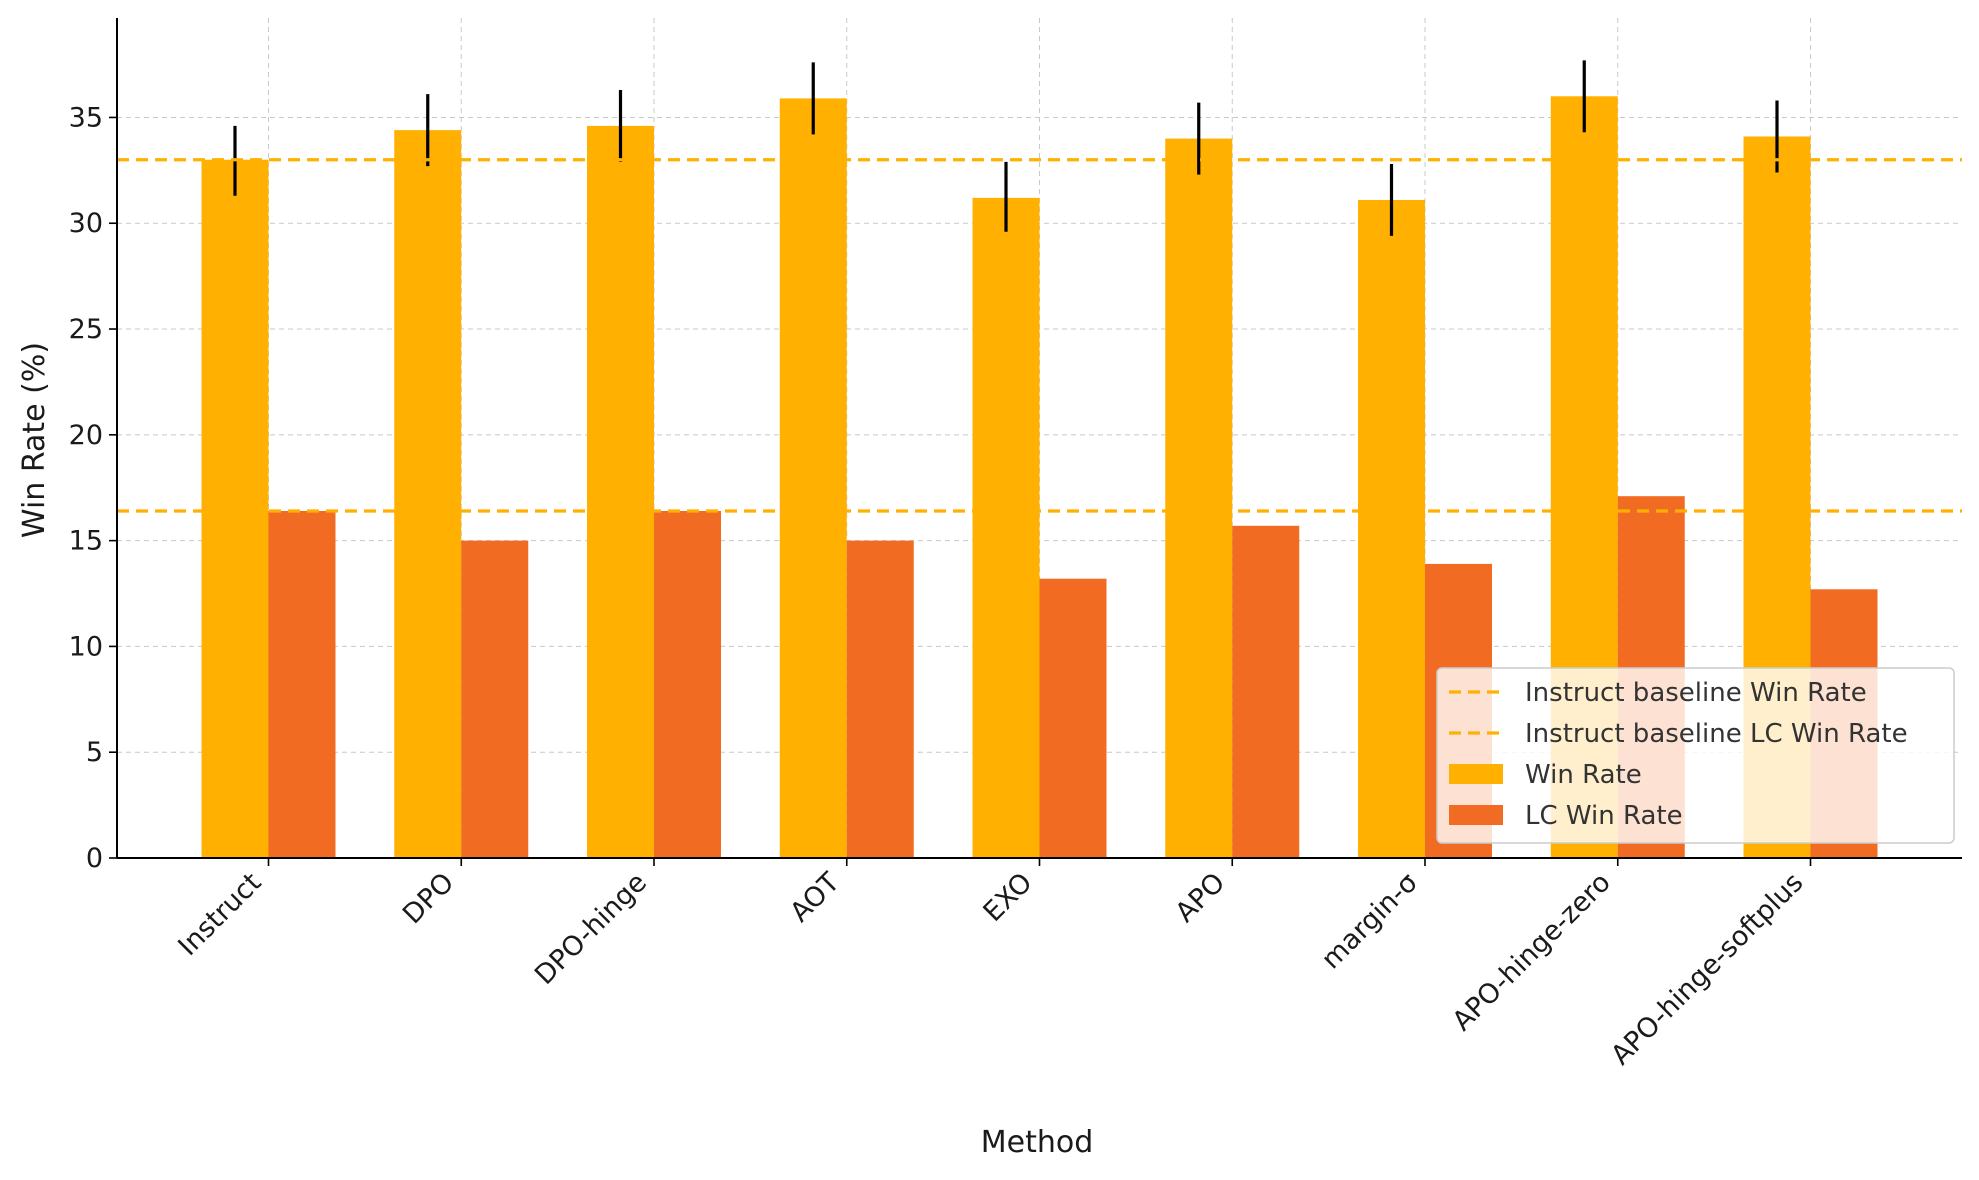 The height and width of the screenshot is (1180, 1979). What do you see at coordinates (93, 488) in the screenshot?
I see `y-axis-ticks: 0 5 10 15 20 25 30 35` at bounding box center [93, 488].